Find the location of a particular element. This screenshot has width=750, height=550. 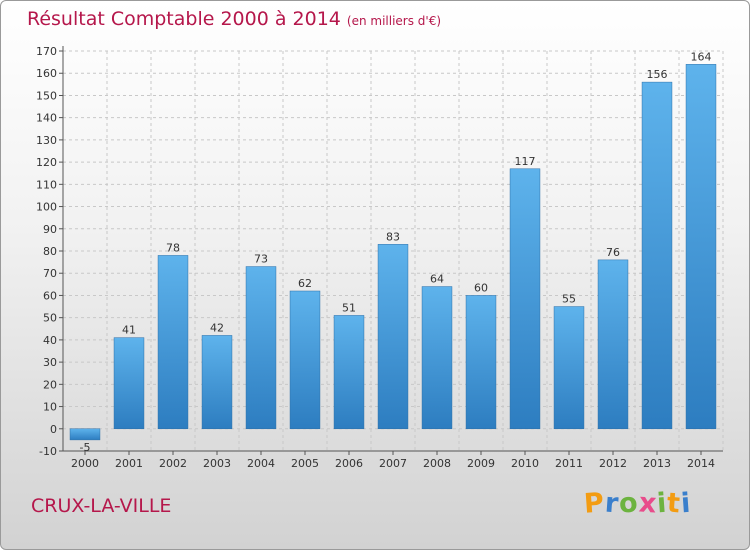

x-tick-label: 2008 is located at coordinates (437, 463).